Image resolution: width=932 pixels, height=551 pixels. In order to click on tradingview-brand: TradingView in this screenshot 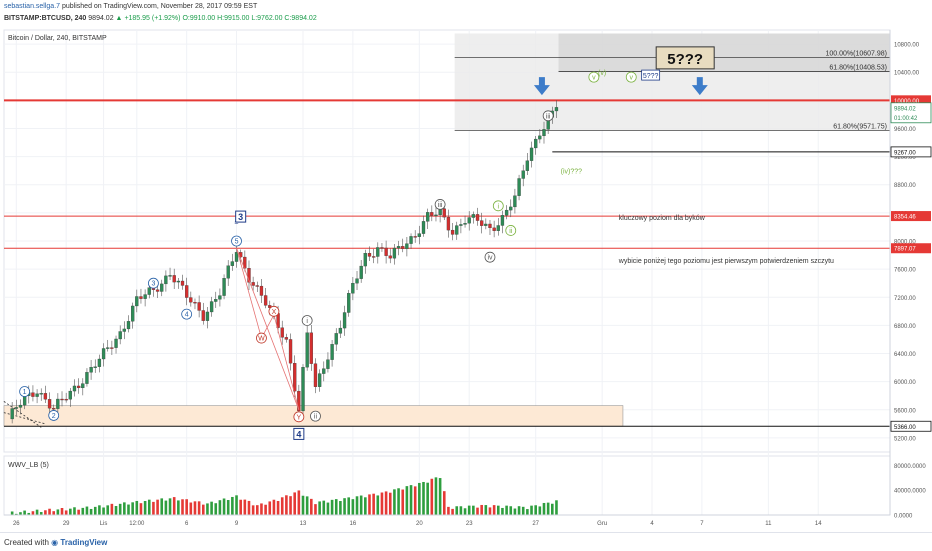, I will do `click(84, 542)`.